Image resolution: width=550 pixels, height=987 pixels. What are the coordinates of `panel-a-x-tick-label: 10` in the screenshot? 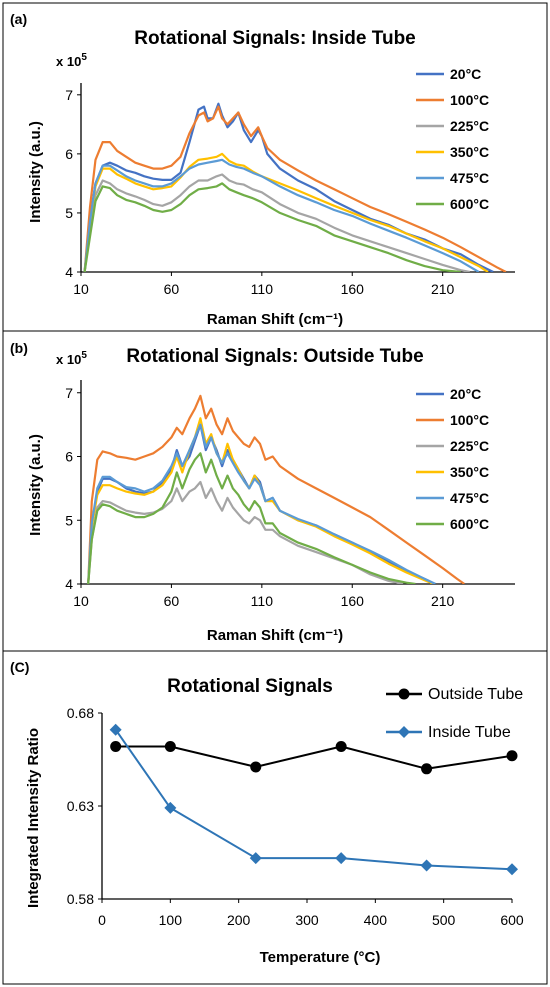 It's located at (81, 289).